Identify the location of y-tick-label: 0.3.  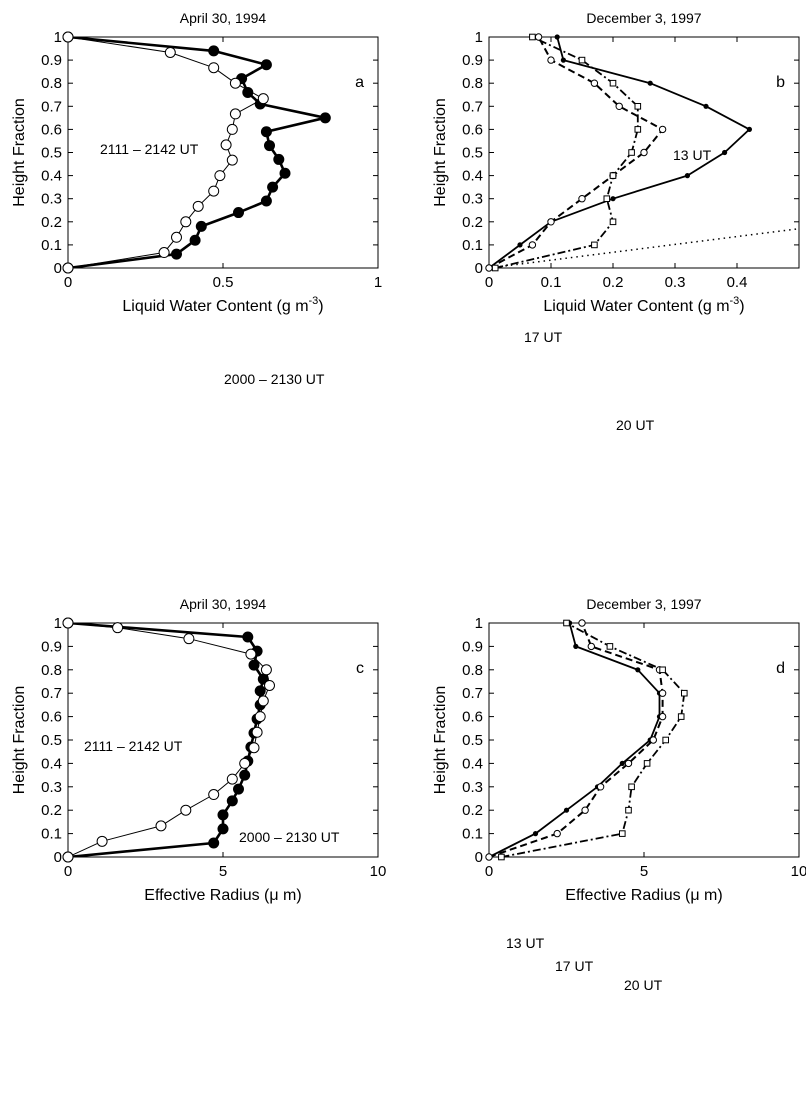
(472, 787).